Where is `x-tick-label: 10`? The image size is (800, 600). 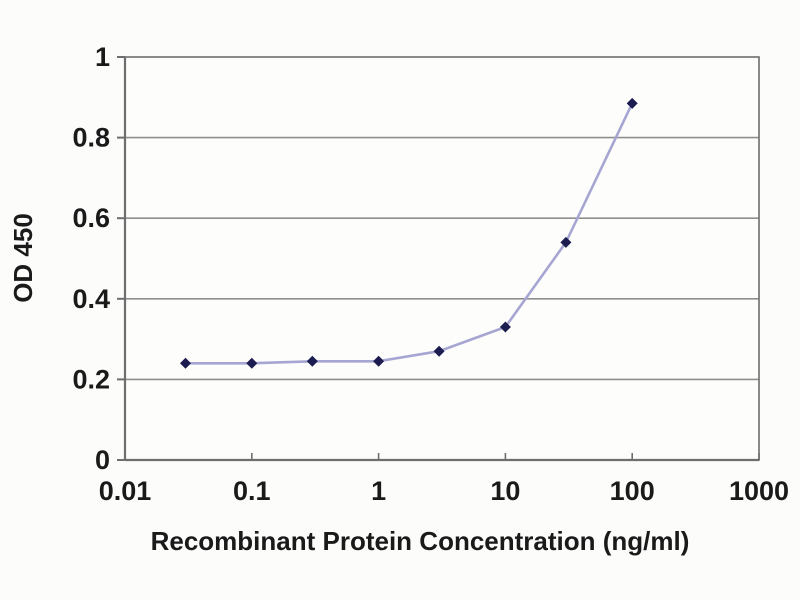
x-tick-label: 10 is located at coordinates (505, 491).